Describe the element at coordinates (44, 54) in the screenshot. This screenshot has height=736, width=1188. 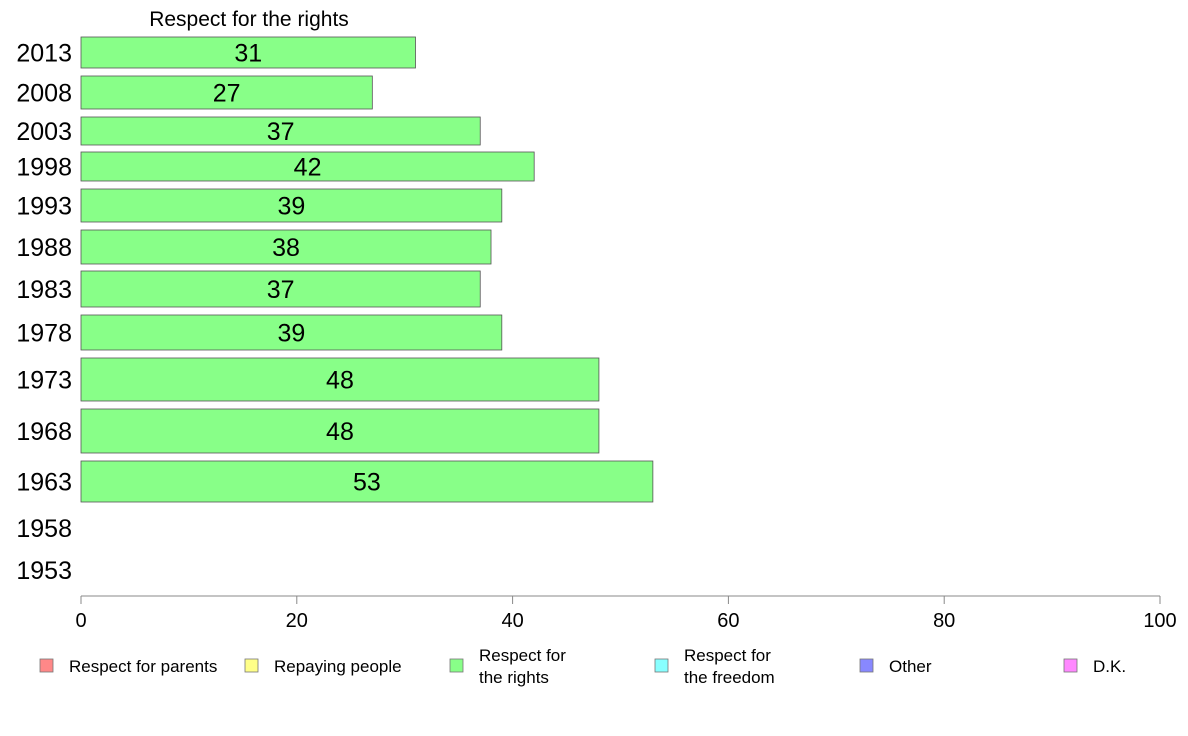
I see `category-label: 2013` at that location.